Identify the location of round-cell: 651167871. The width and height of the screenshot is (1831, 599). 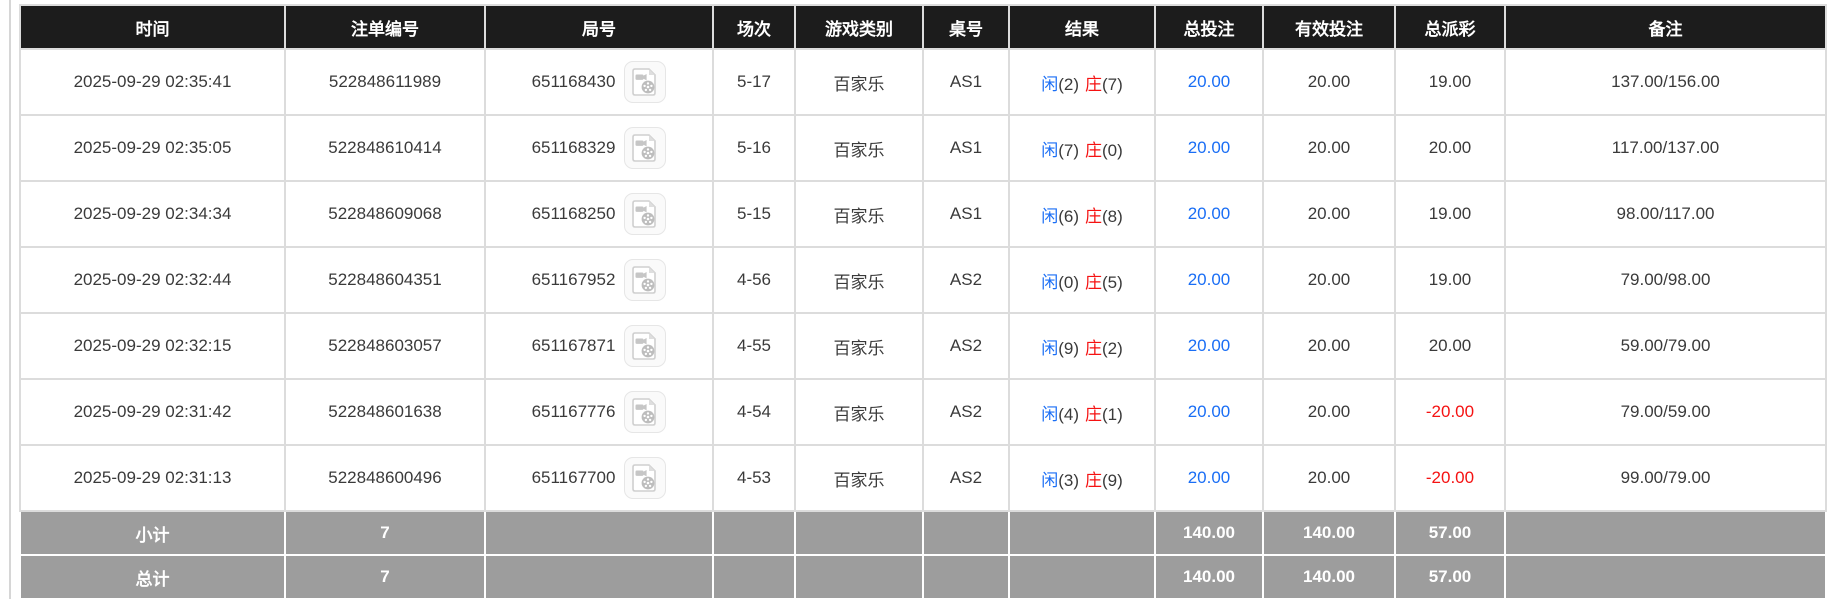
(599, 346).